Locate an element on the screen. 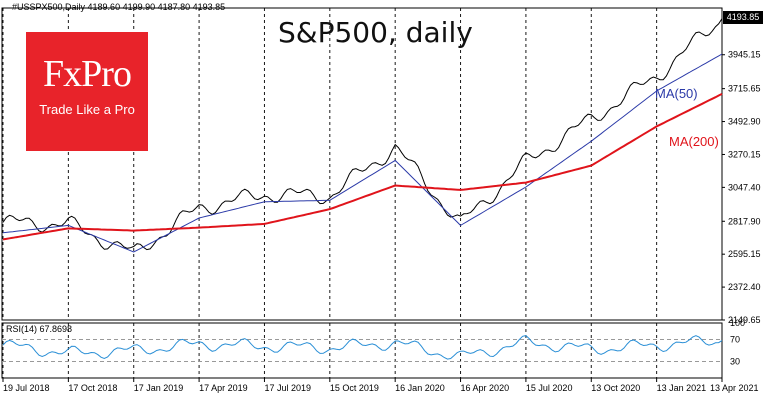  y-tick-label: 3492.90 is located at coordinates (744, 122).